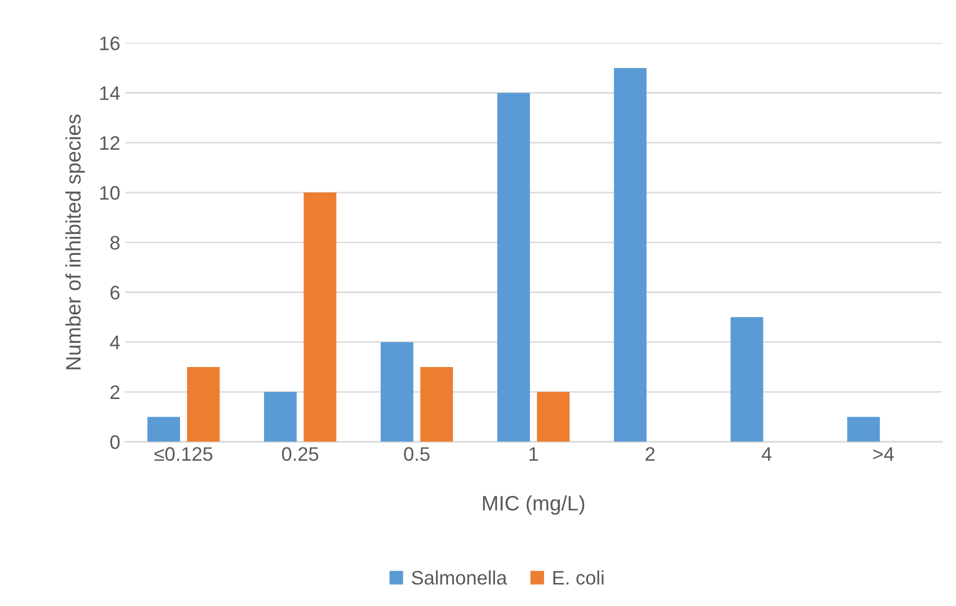 The width and height of the screenshot is (956, 606). What do you see at coordinates (578, 577) in the screenshot?
I see `legend-label: E. coli` at bounding box center [578, 577].